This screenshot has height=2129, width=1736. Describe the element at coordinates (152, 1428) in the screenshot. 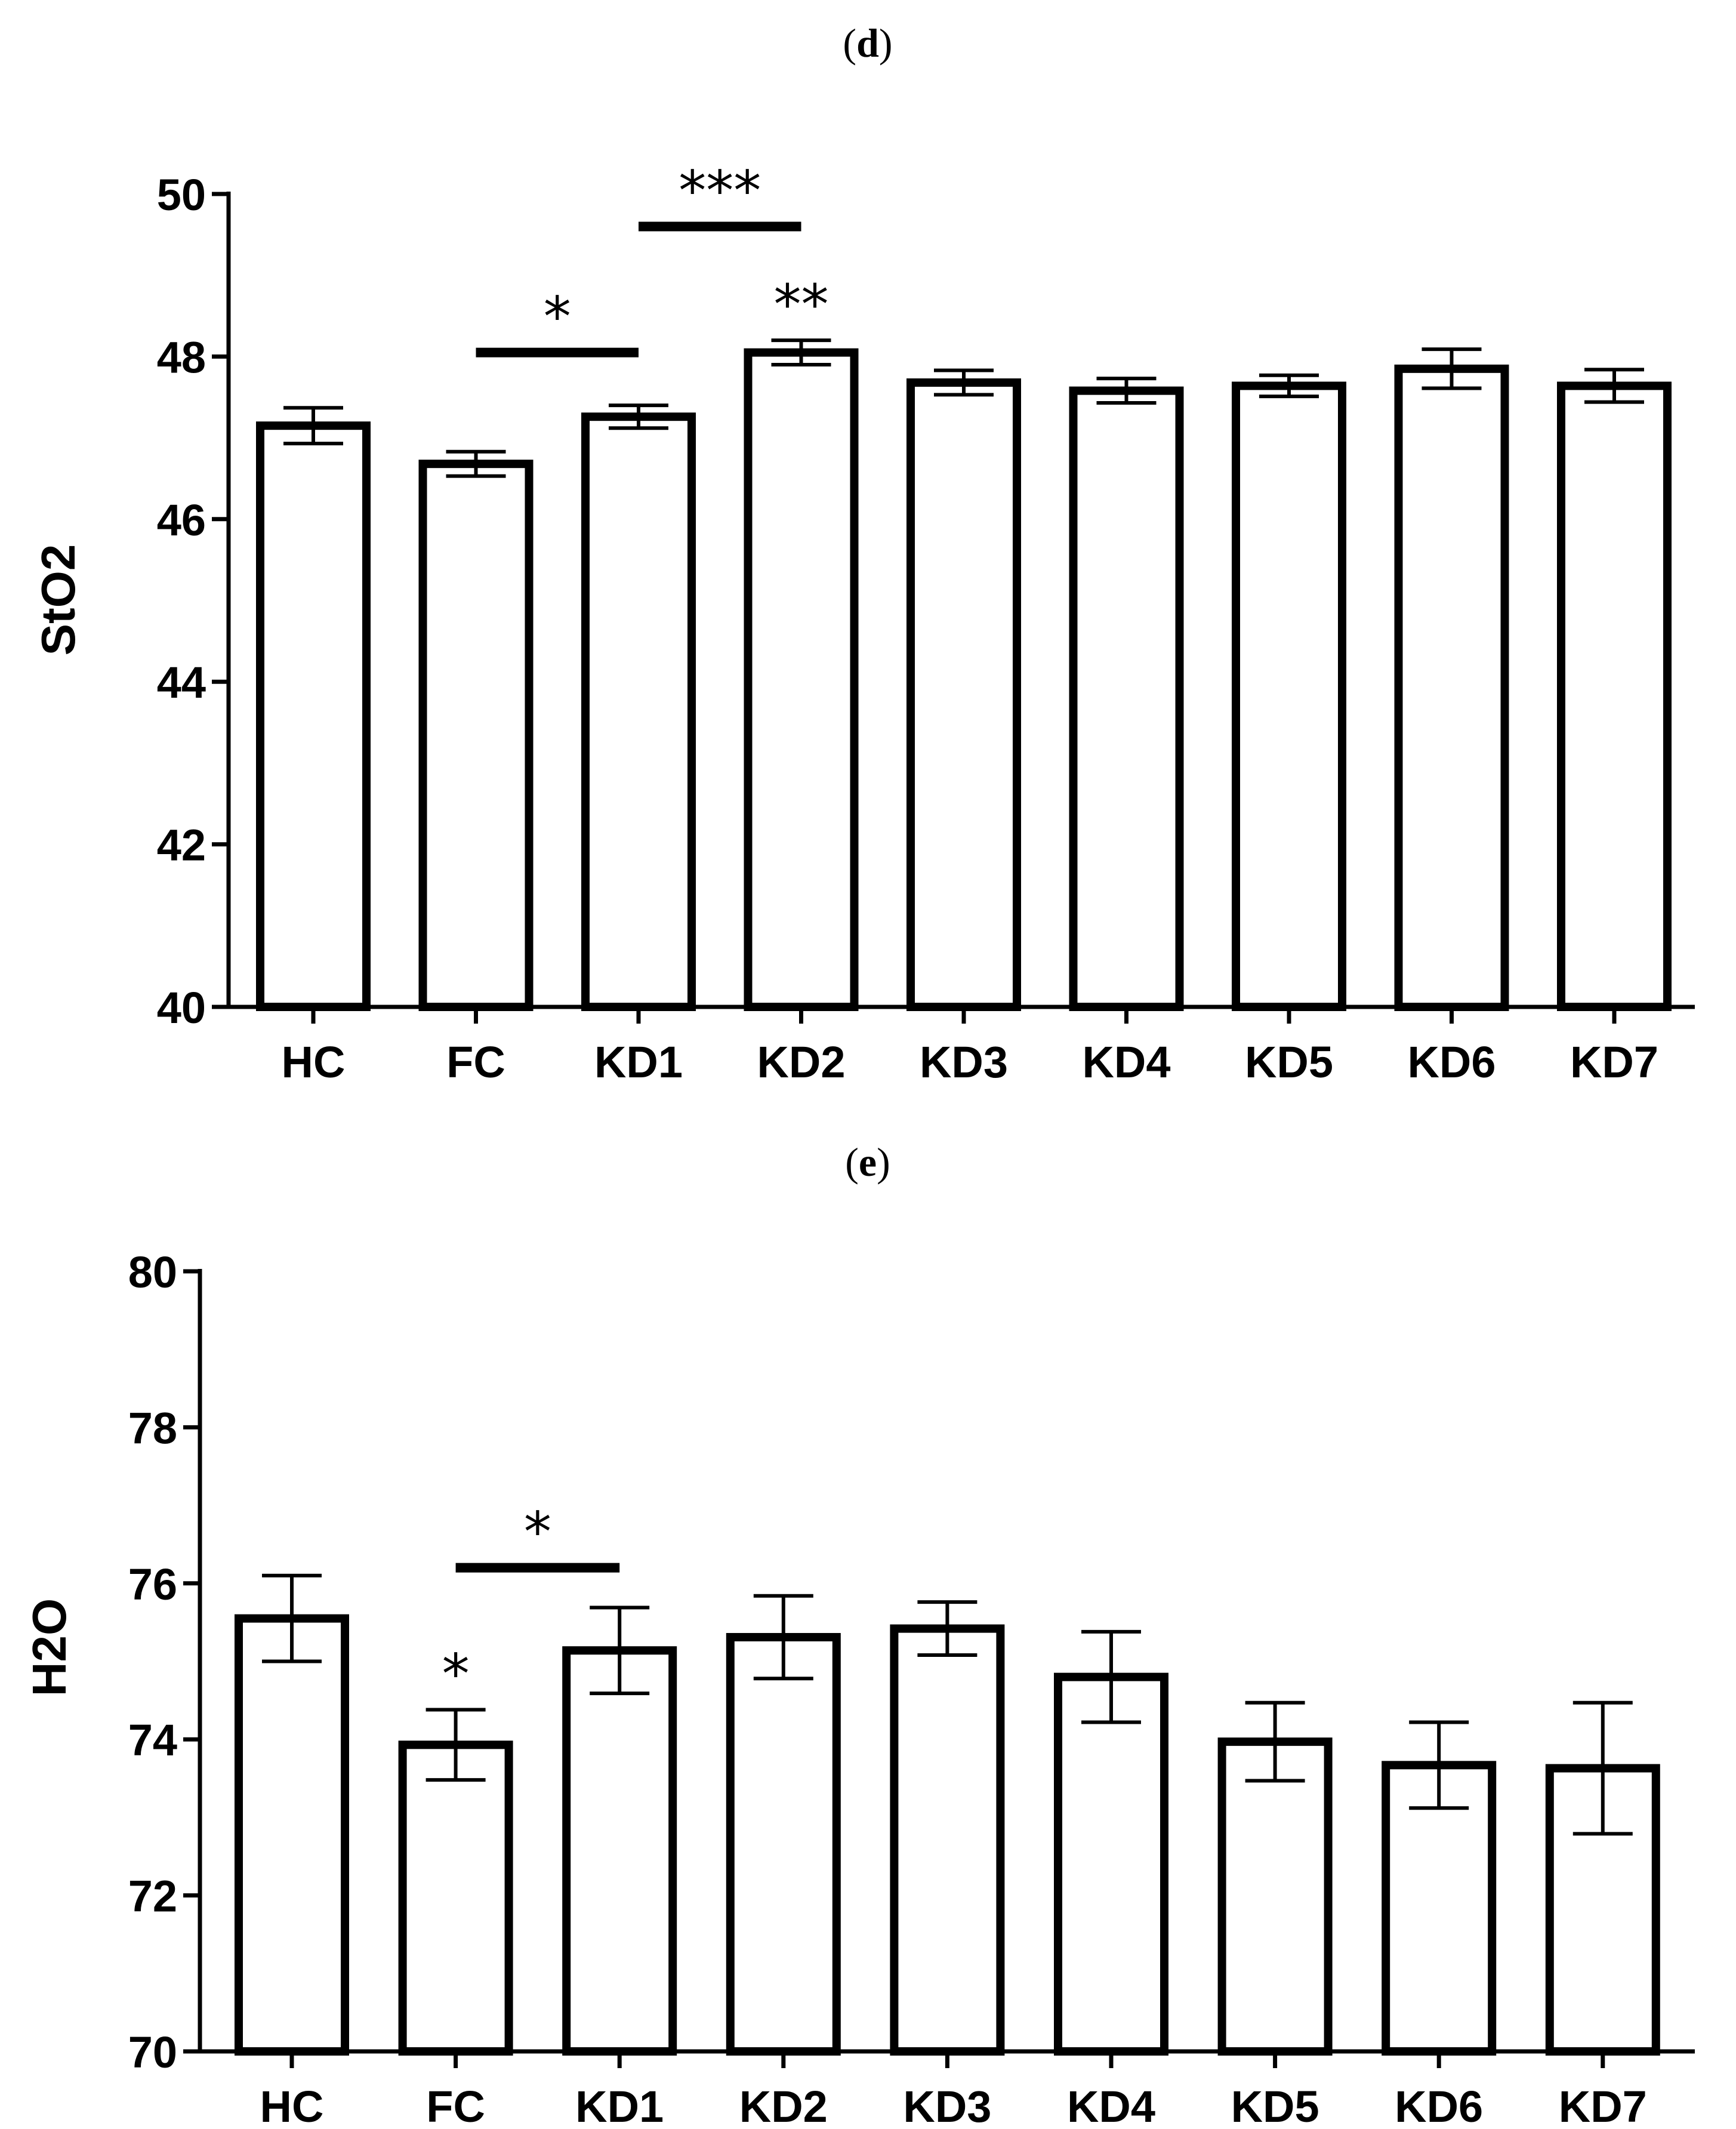

I see `y-tick-label: 78` at that location.